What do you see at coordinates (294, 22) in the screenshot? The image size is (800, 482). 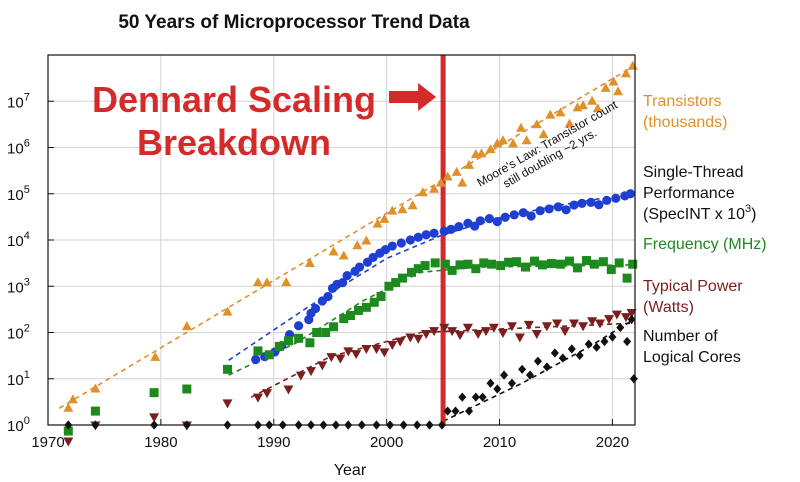 I see `chart-title: 50 Years of Microprocessor Trend Data` at bounding box center [294, 22].